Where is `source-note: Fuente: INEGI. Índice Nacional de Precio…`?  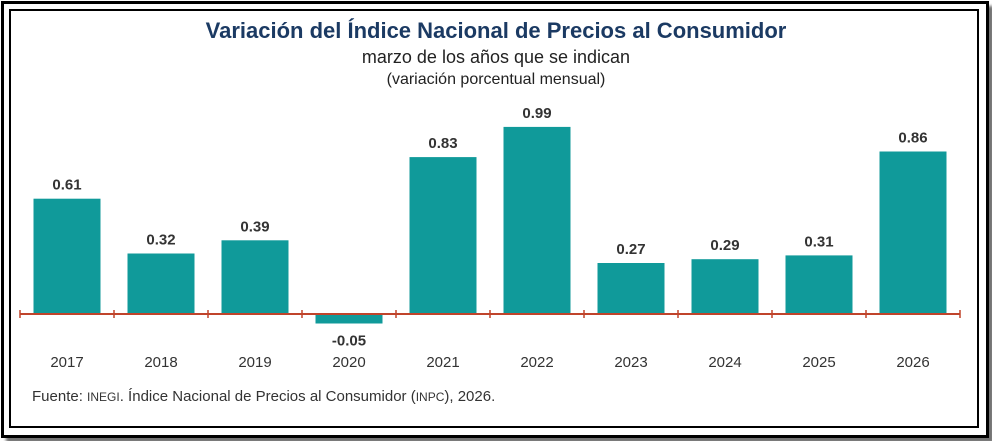
source-note: Fuente: INEGI. Índice Nacional de Precio… is located at coordinates (263, 396).